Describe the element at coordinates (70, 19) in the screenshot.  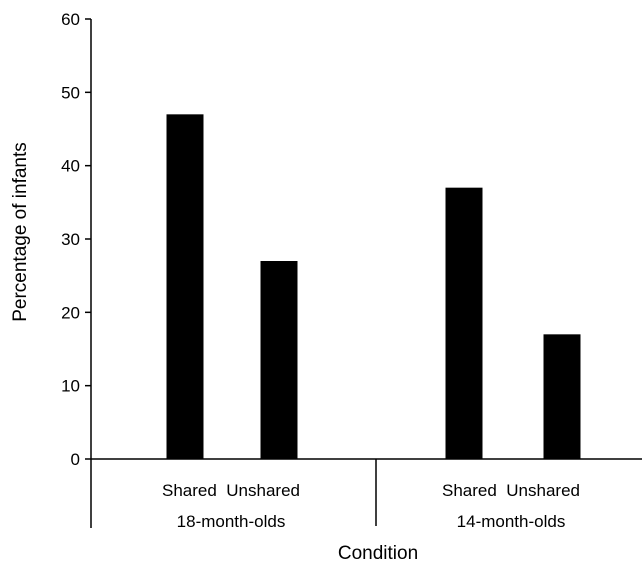
I see `y-tick-label: 60` at that location.